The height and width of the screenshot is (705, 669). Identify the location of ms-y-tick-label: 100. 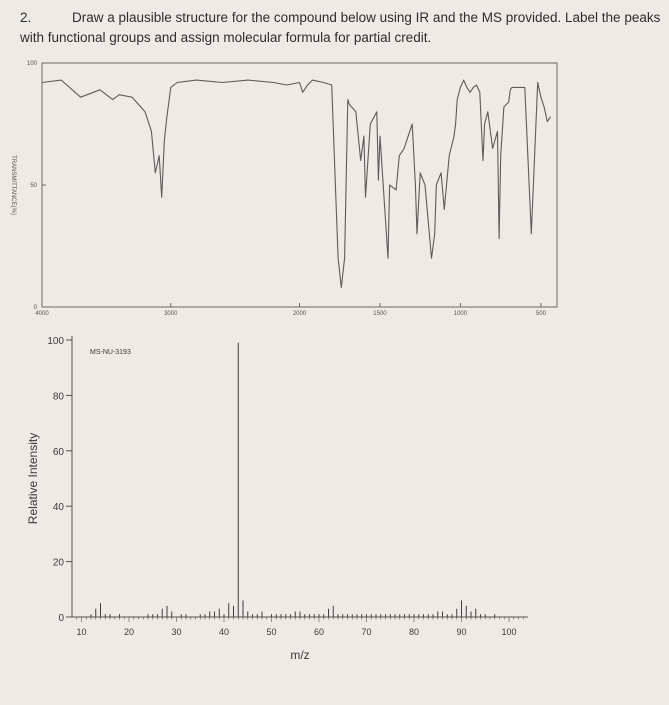
(55, 341).